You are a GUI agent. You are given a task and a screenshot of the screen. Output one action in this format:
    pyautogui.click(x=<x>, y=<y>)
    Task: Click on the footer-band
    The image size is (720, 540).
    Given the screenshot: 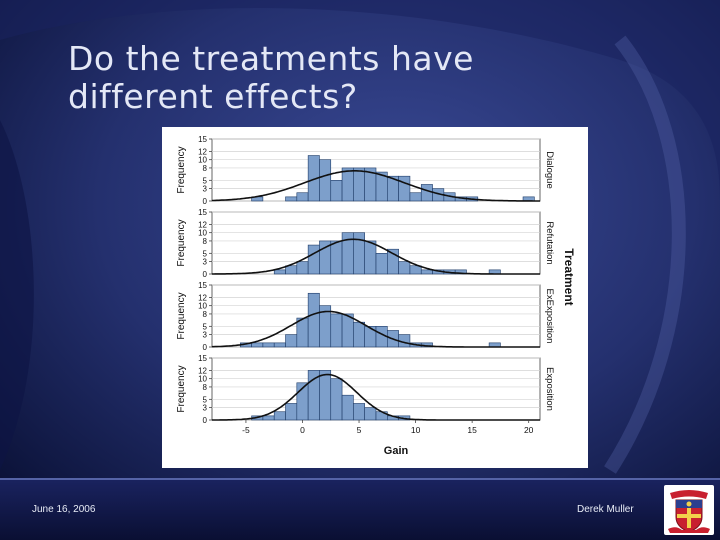 What is the action you would take?
    pyautogui.click(x=360, y=509)
    